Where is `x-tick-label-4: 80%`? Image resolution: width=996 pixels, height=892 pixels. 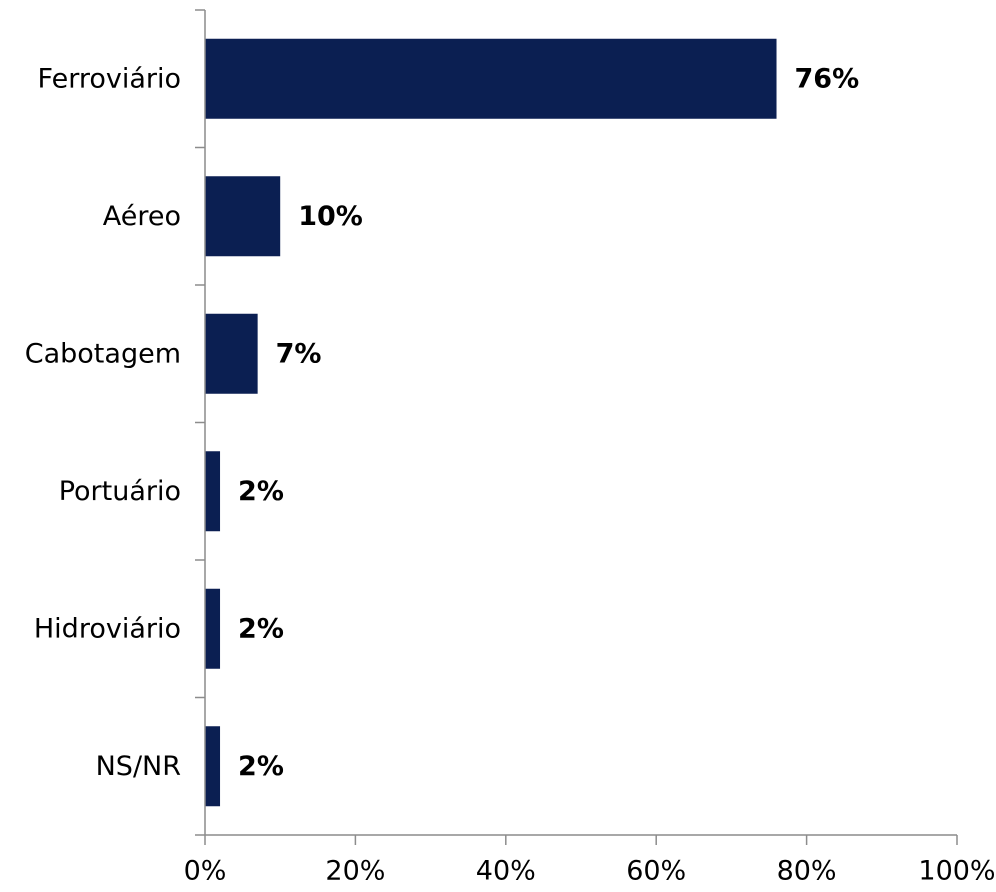 x-tick-label-4: 80% is located at coordinates (807, 871).